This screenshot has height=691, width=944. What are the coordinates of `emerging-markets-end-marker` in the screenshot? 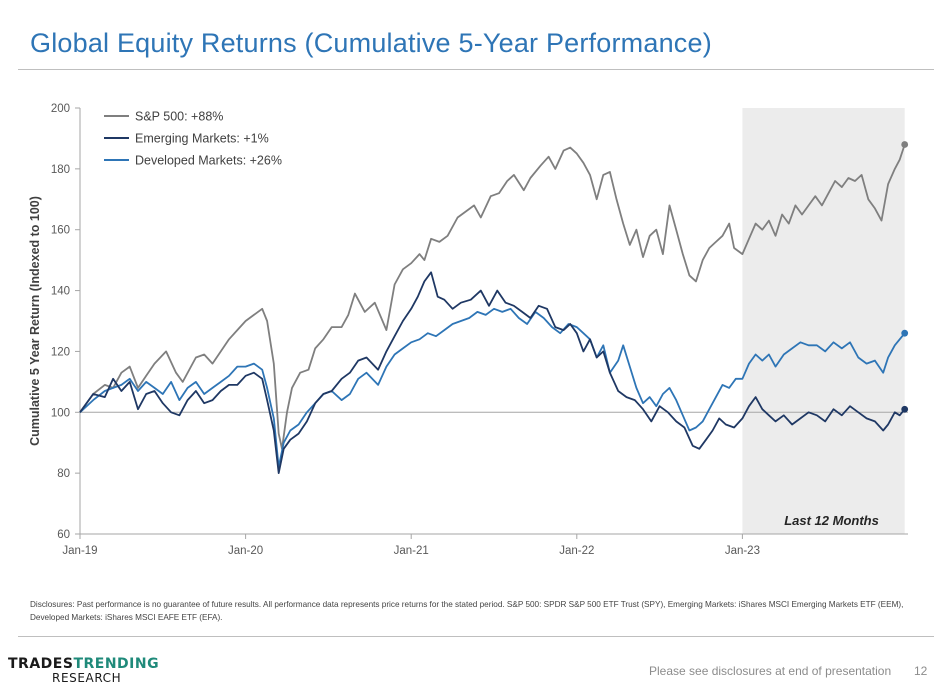 It's located at (905, 409).